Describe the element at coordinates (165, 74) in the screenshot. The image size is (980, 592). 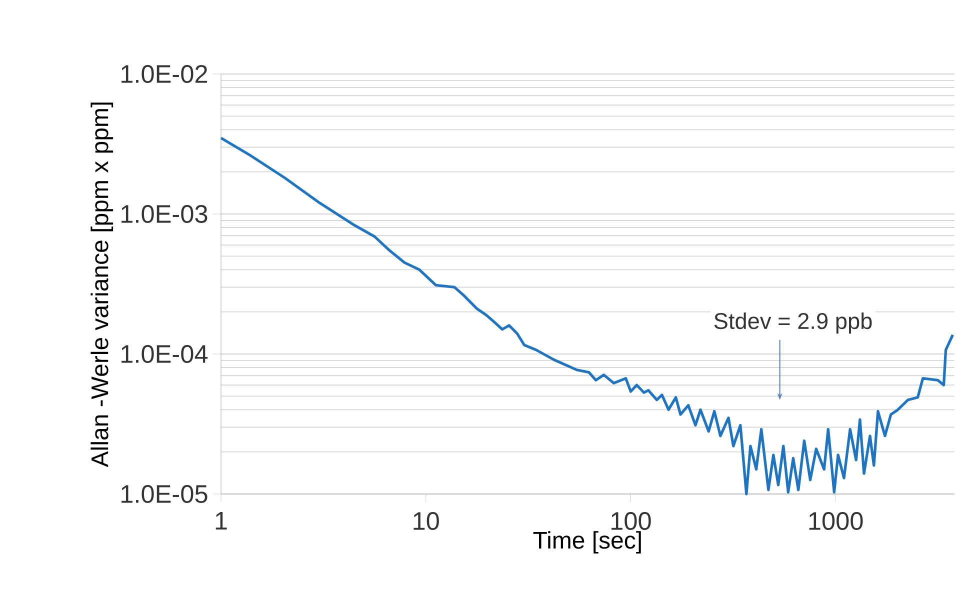
I see `y-tick-label: 1.0E-02` at that location.